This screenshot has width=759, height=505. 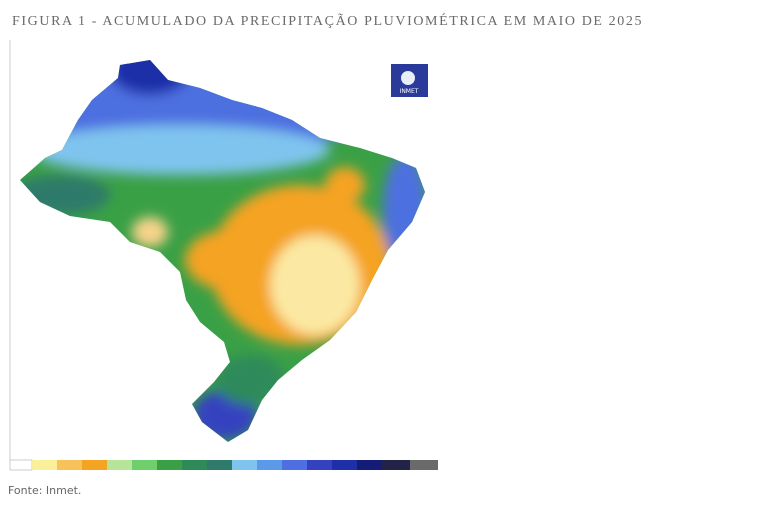 I want to click on center-dry-w, so click(x=230, y=260).